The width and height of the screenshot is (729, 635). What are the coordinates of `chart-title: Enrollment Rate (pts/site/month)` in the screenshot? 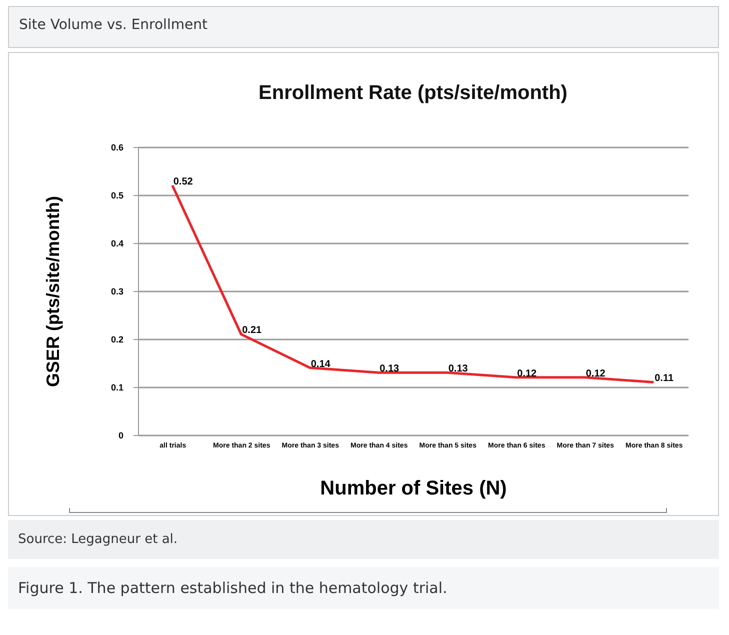 It's located at (413, 93).